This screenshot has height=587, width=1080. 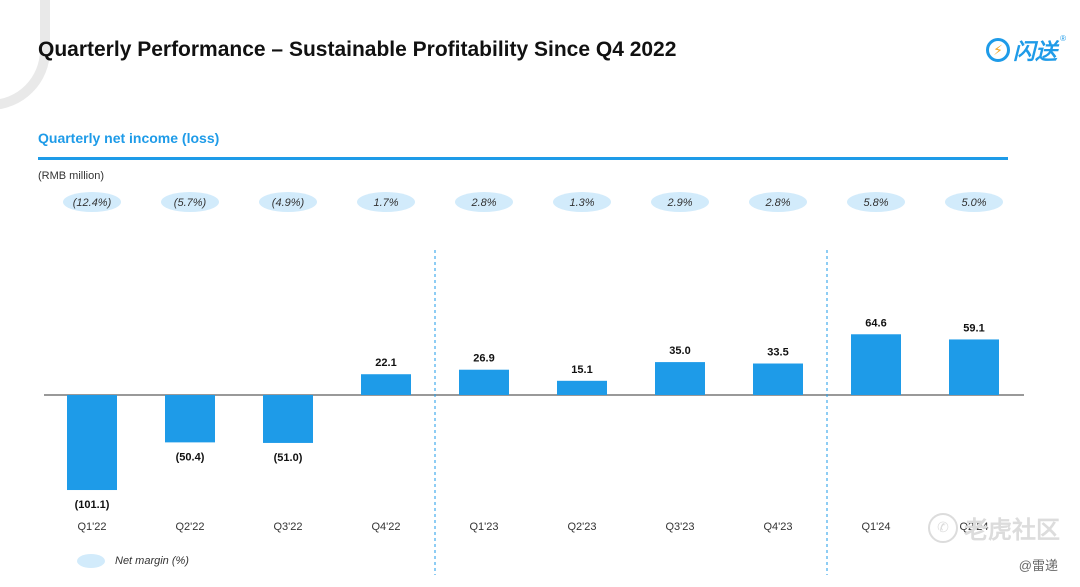 I want to click on value-label: 26.9, so click(x=483, y=359).